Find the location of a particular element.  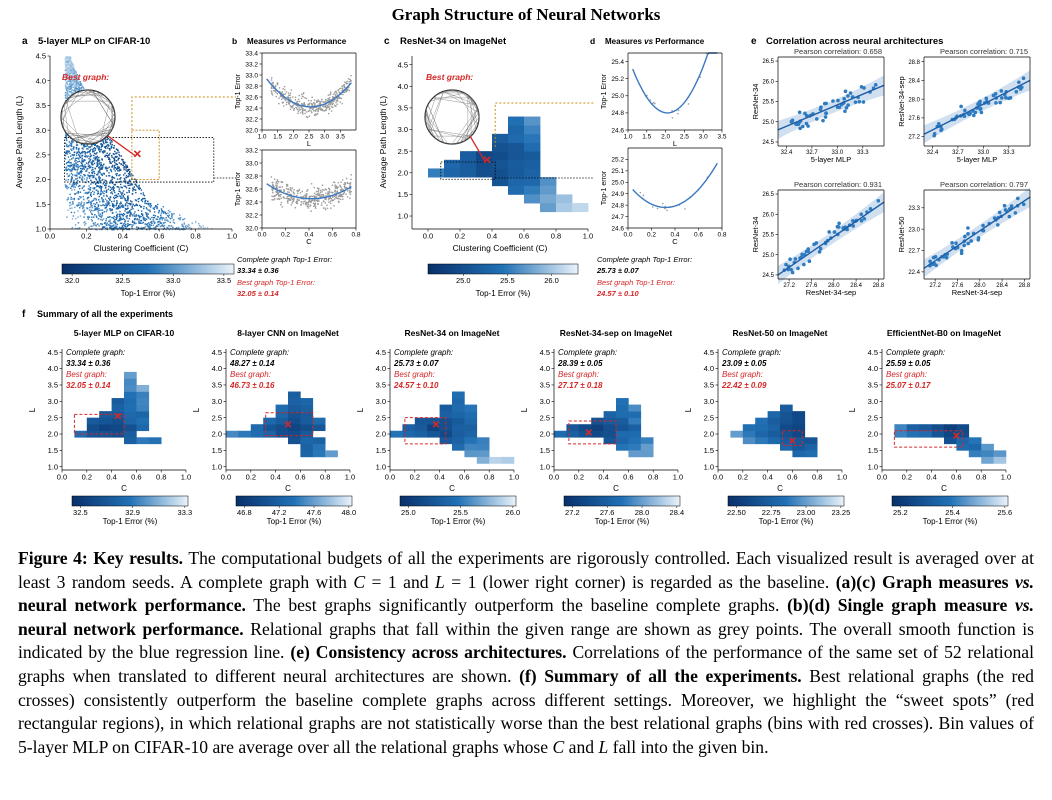

x-axis-label: 5-layer MLP is located at coordinates (831, 159).